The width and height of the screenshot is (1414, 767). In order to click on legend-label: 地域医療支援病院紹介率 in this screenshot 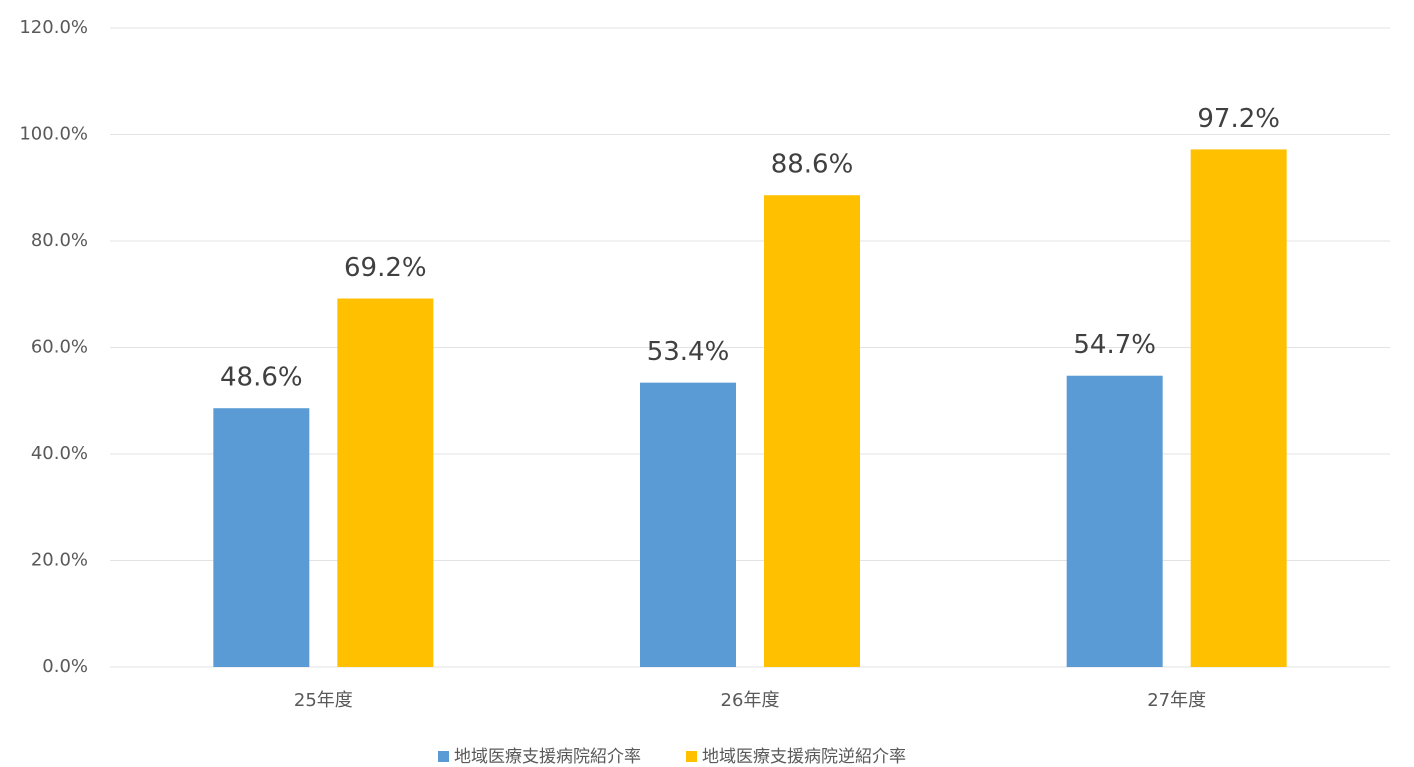, I will do `click(547, 757)`.